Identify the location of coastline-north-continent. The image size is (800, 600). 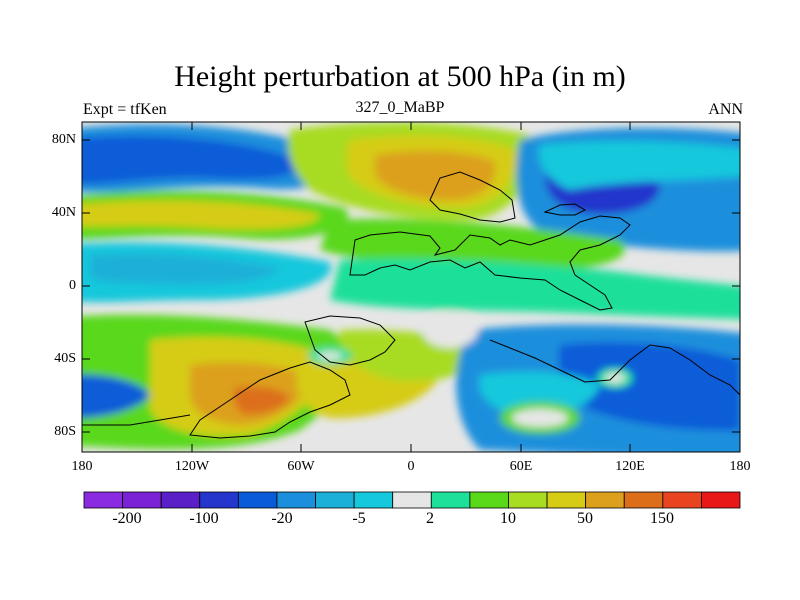
(490, 263).